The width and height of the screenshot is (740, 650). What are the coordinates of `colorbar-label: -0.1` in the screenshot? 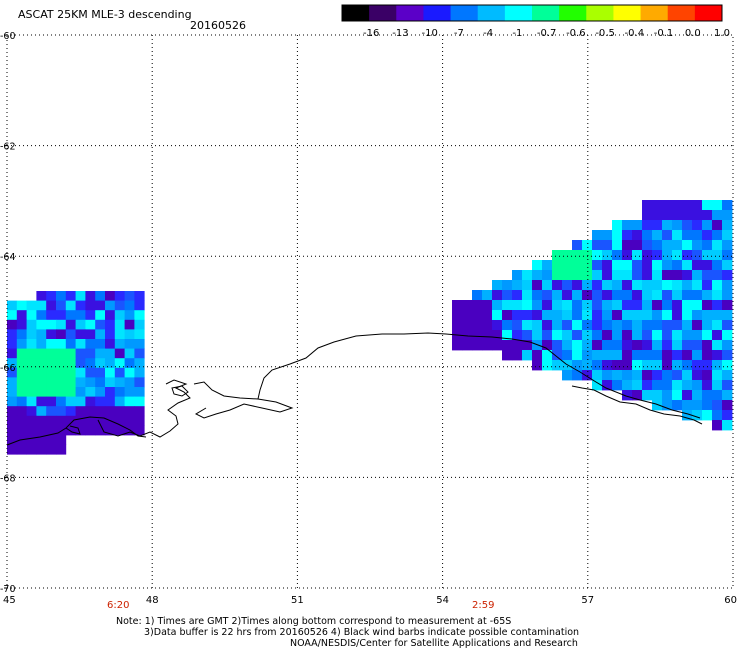 It's located at (664, 33).